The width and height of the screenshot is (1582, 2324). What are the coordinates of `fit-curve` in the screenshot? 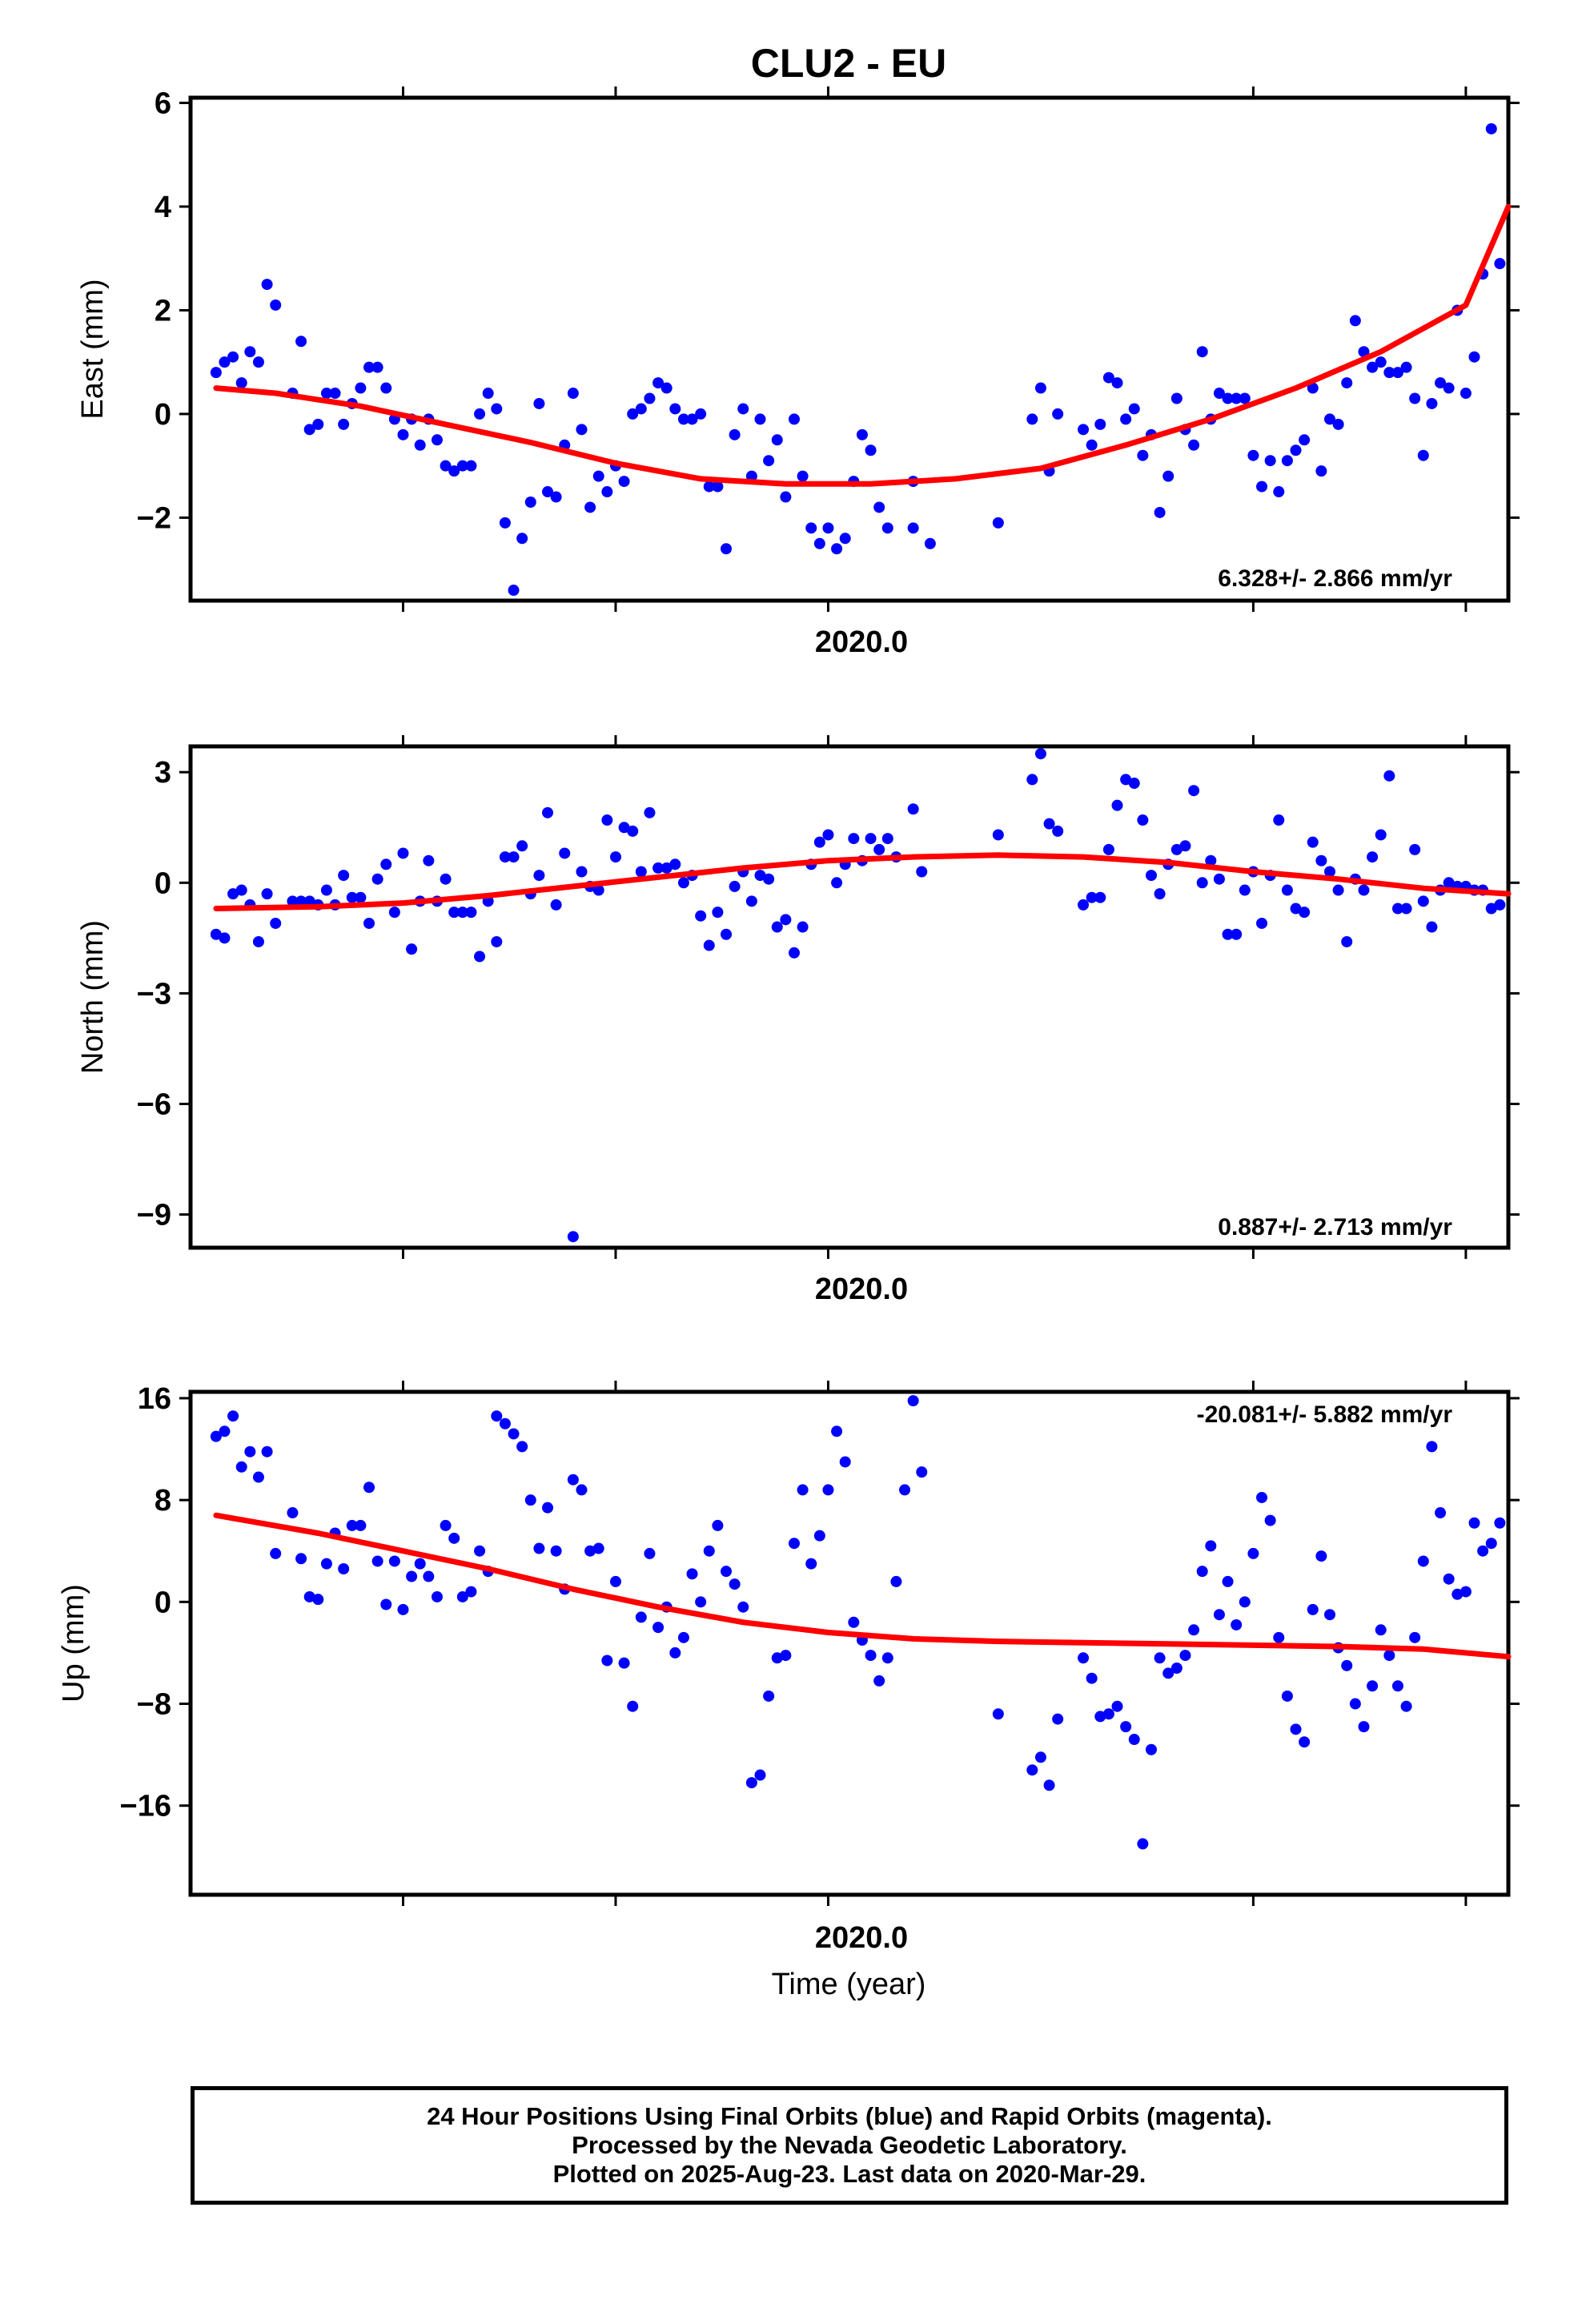 It's located at (863, 881).